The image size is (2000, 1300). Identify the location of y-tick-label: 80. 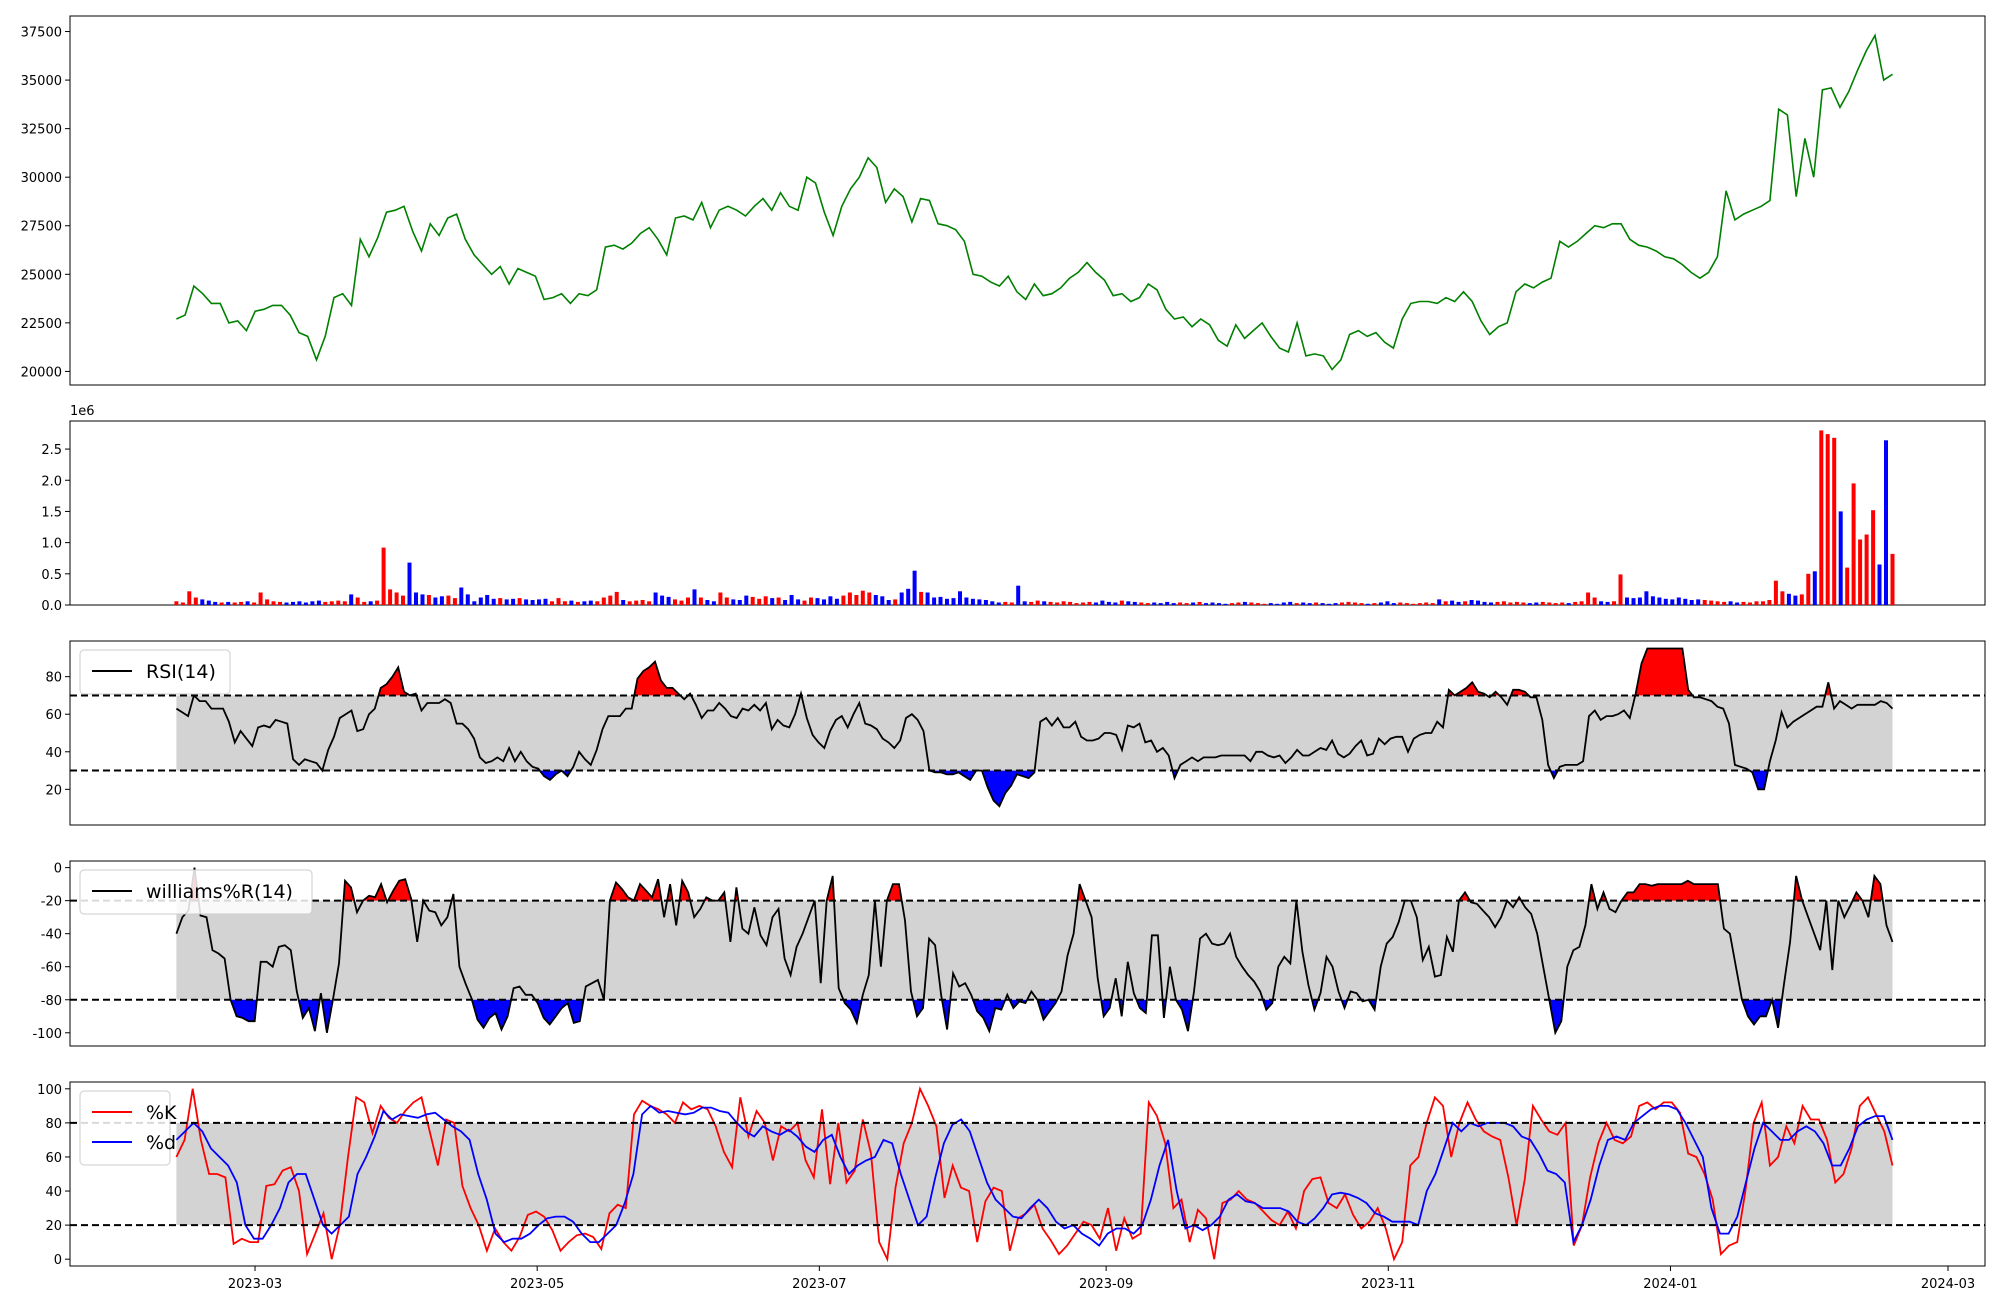
(53, 1124).